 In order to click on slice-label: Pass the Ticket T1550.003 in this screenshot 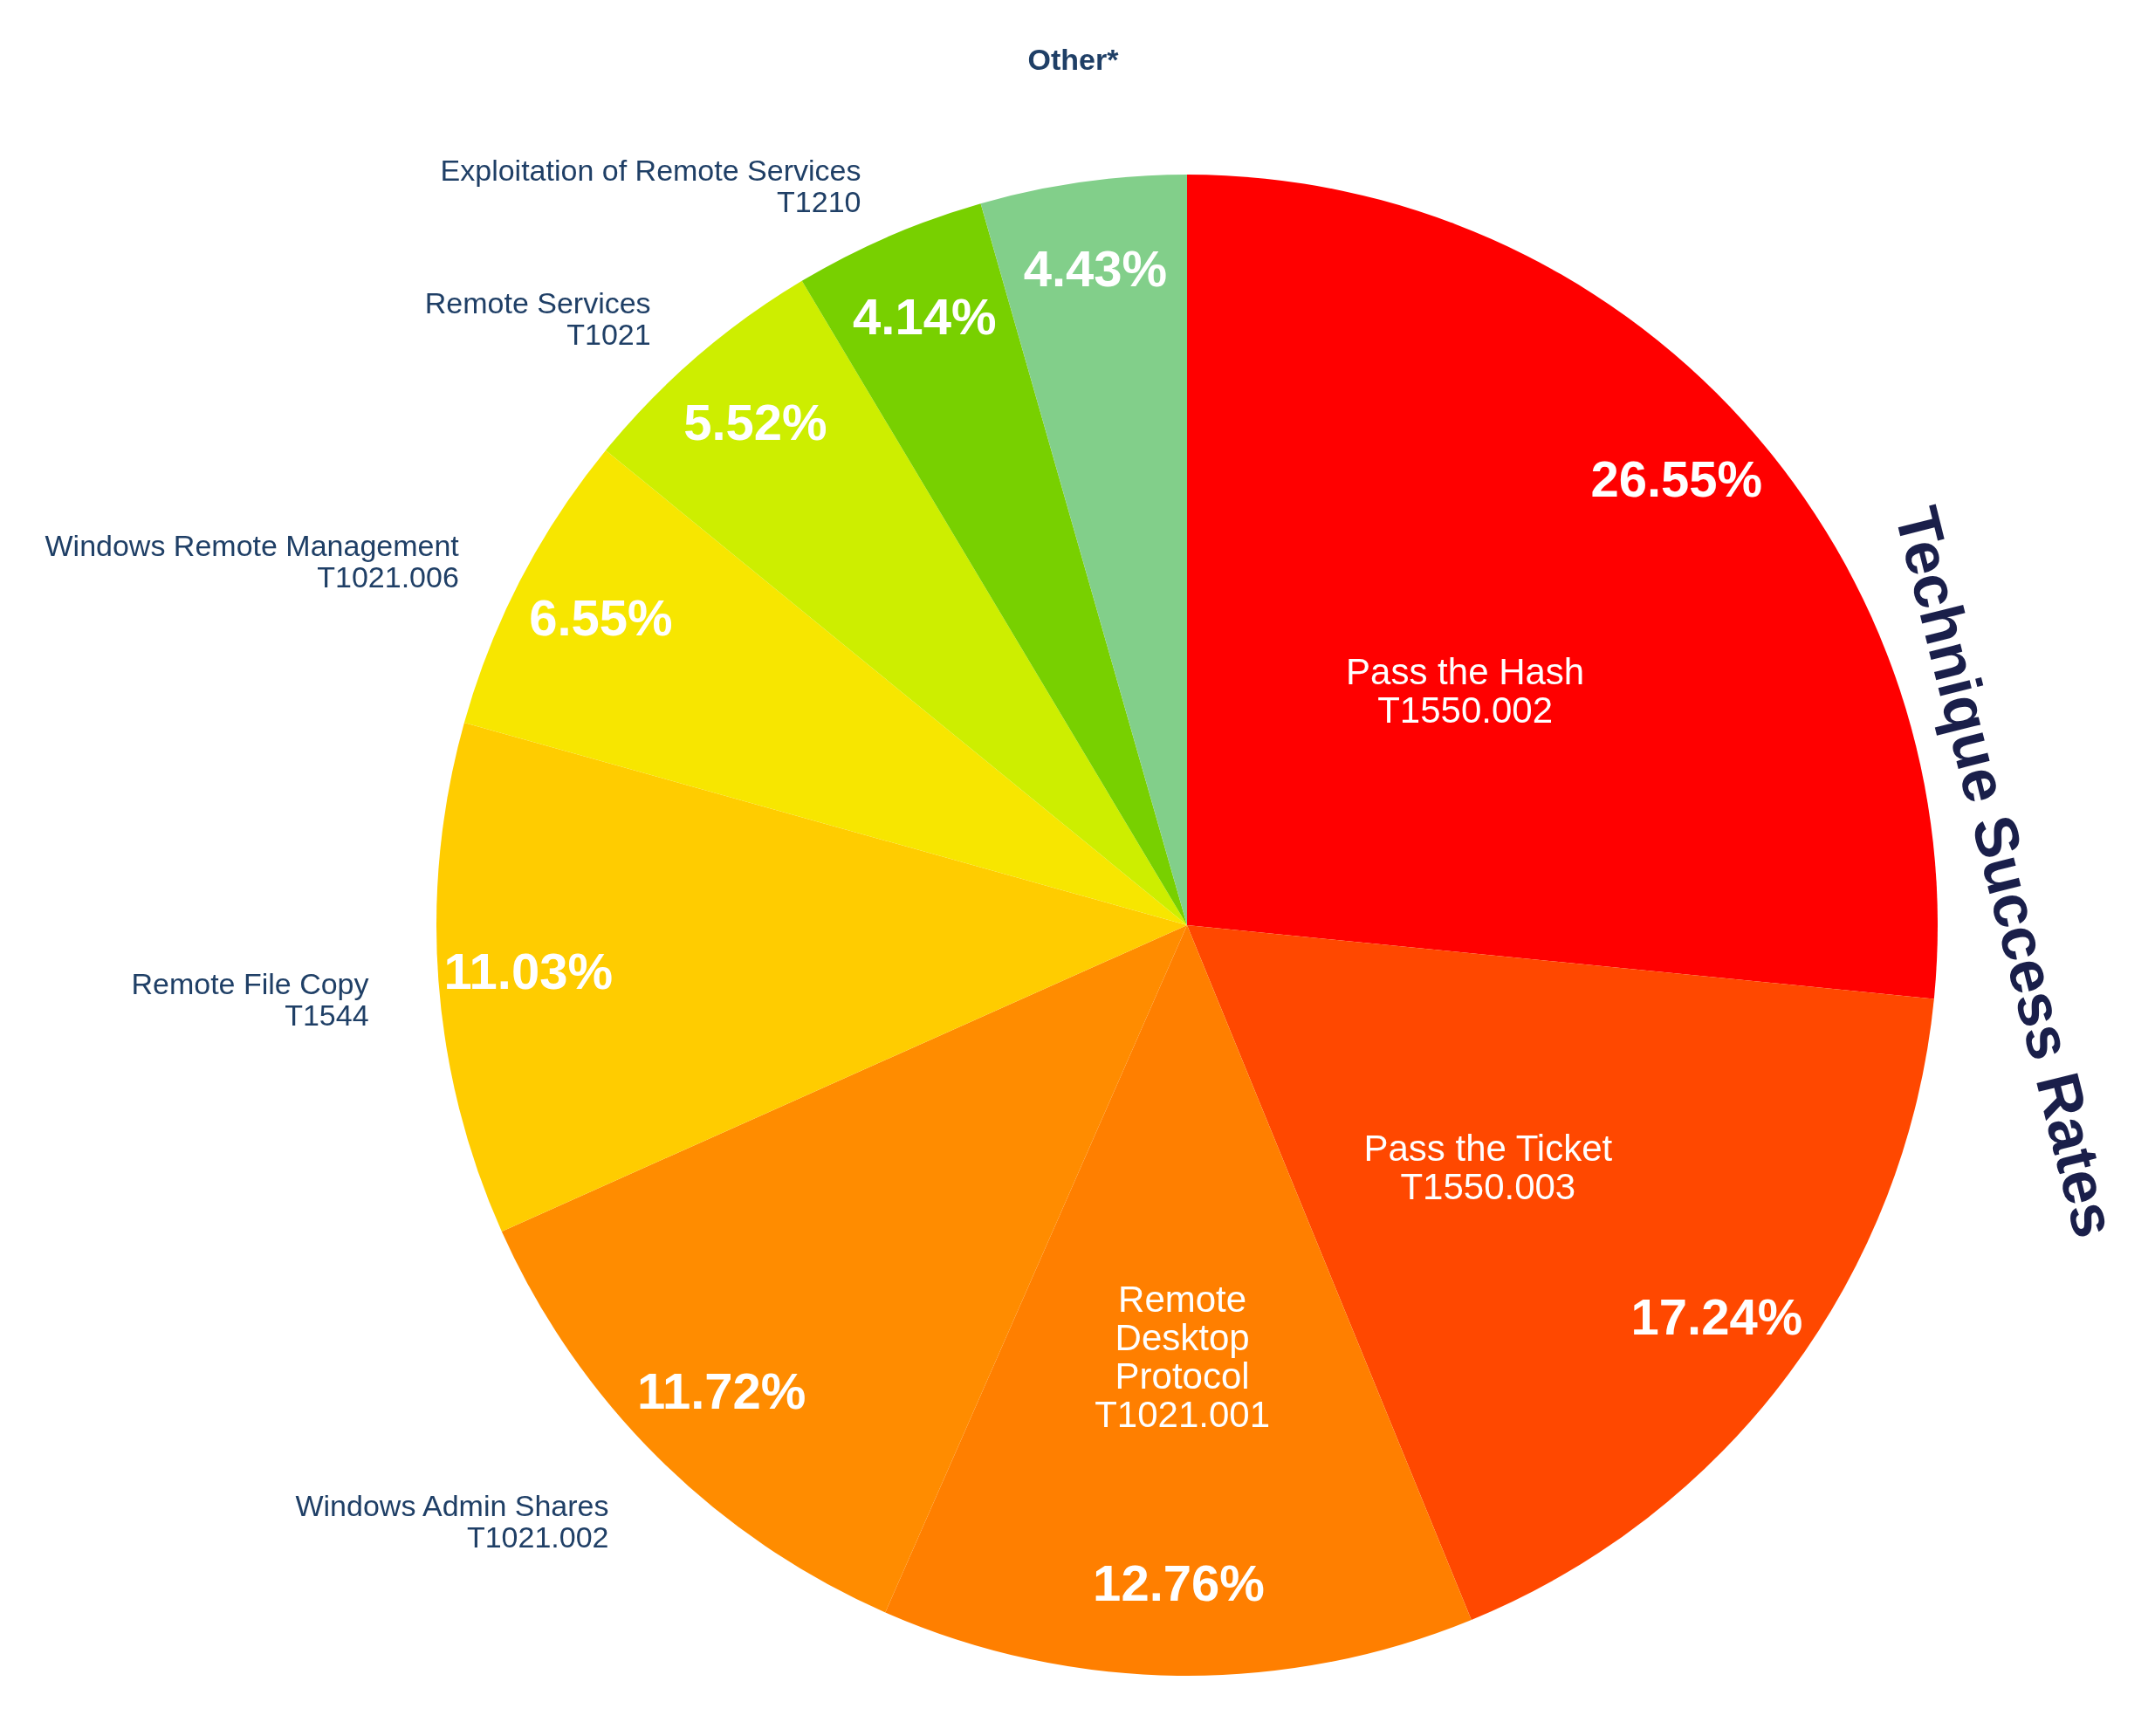, I will do `click(1488, 1167)`.